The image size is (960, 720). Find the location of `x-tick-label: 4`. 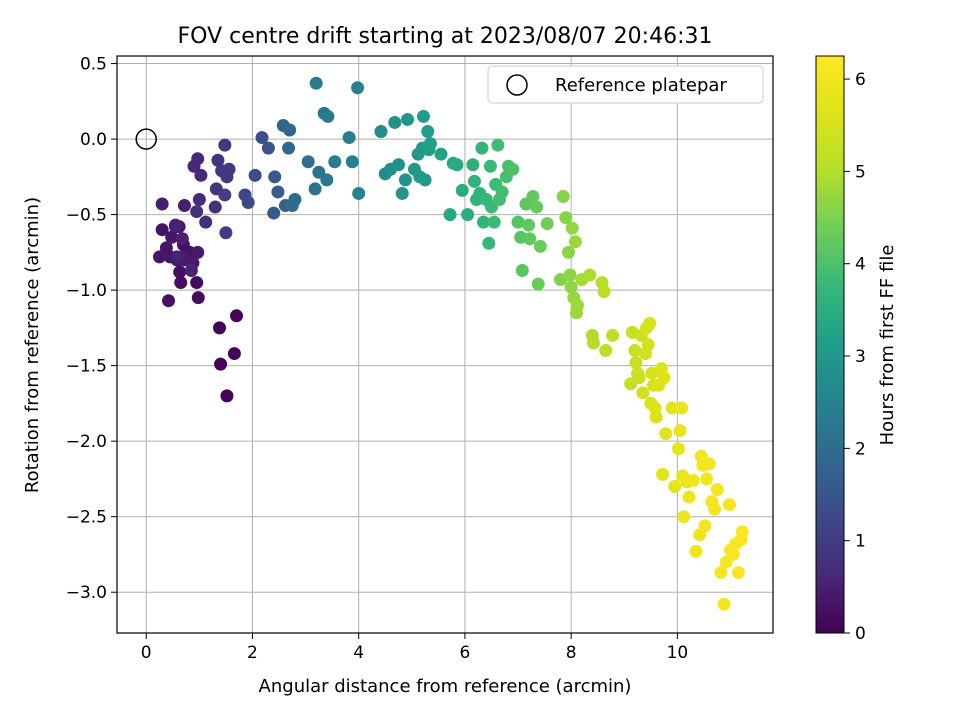

x-tick-label: 4 is located at coordinates (358, 653).